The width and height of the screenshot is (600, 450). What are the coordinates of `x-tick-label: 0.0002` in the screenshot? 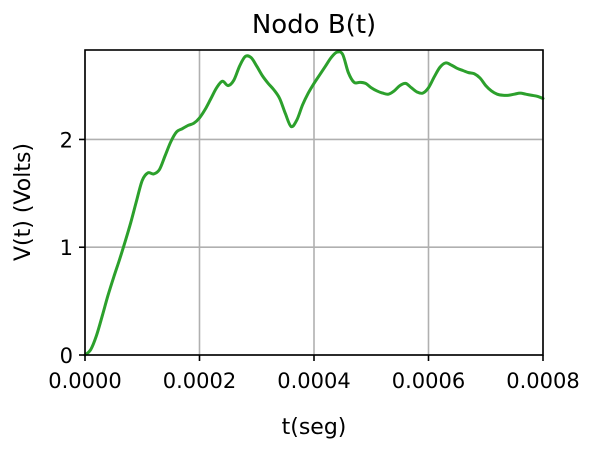 It's located at (199, 381).